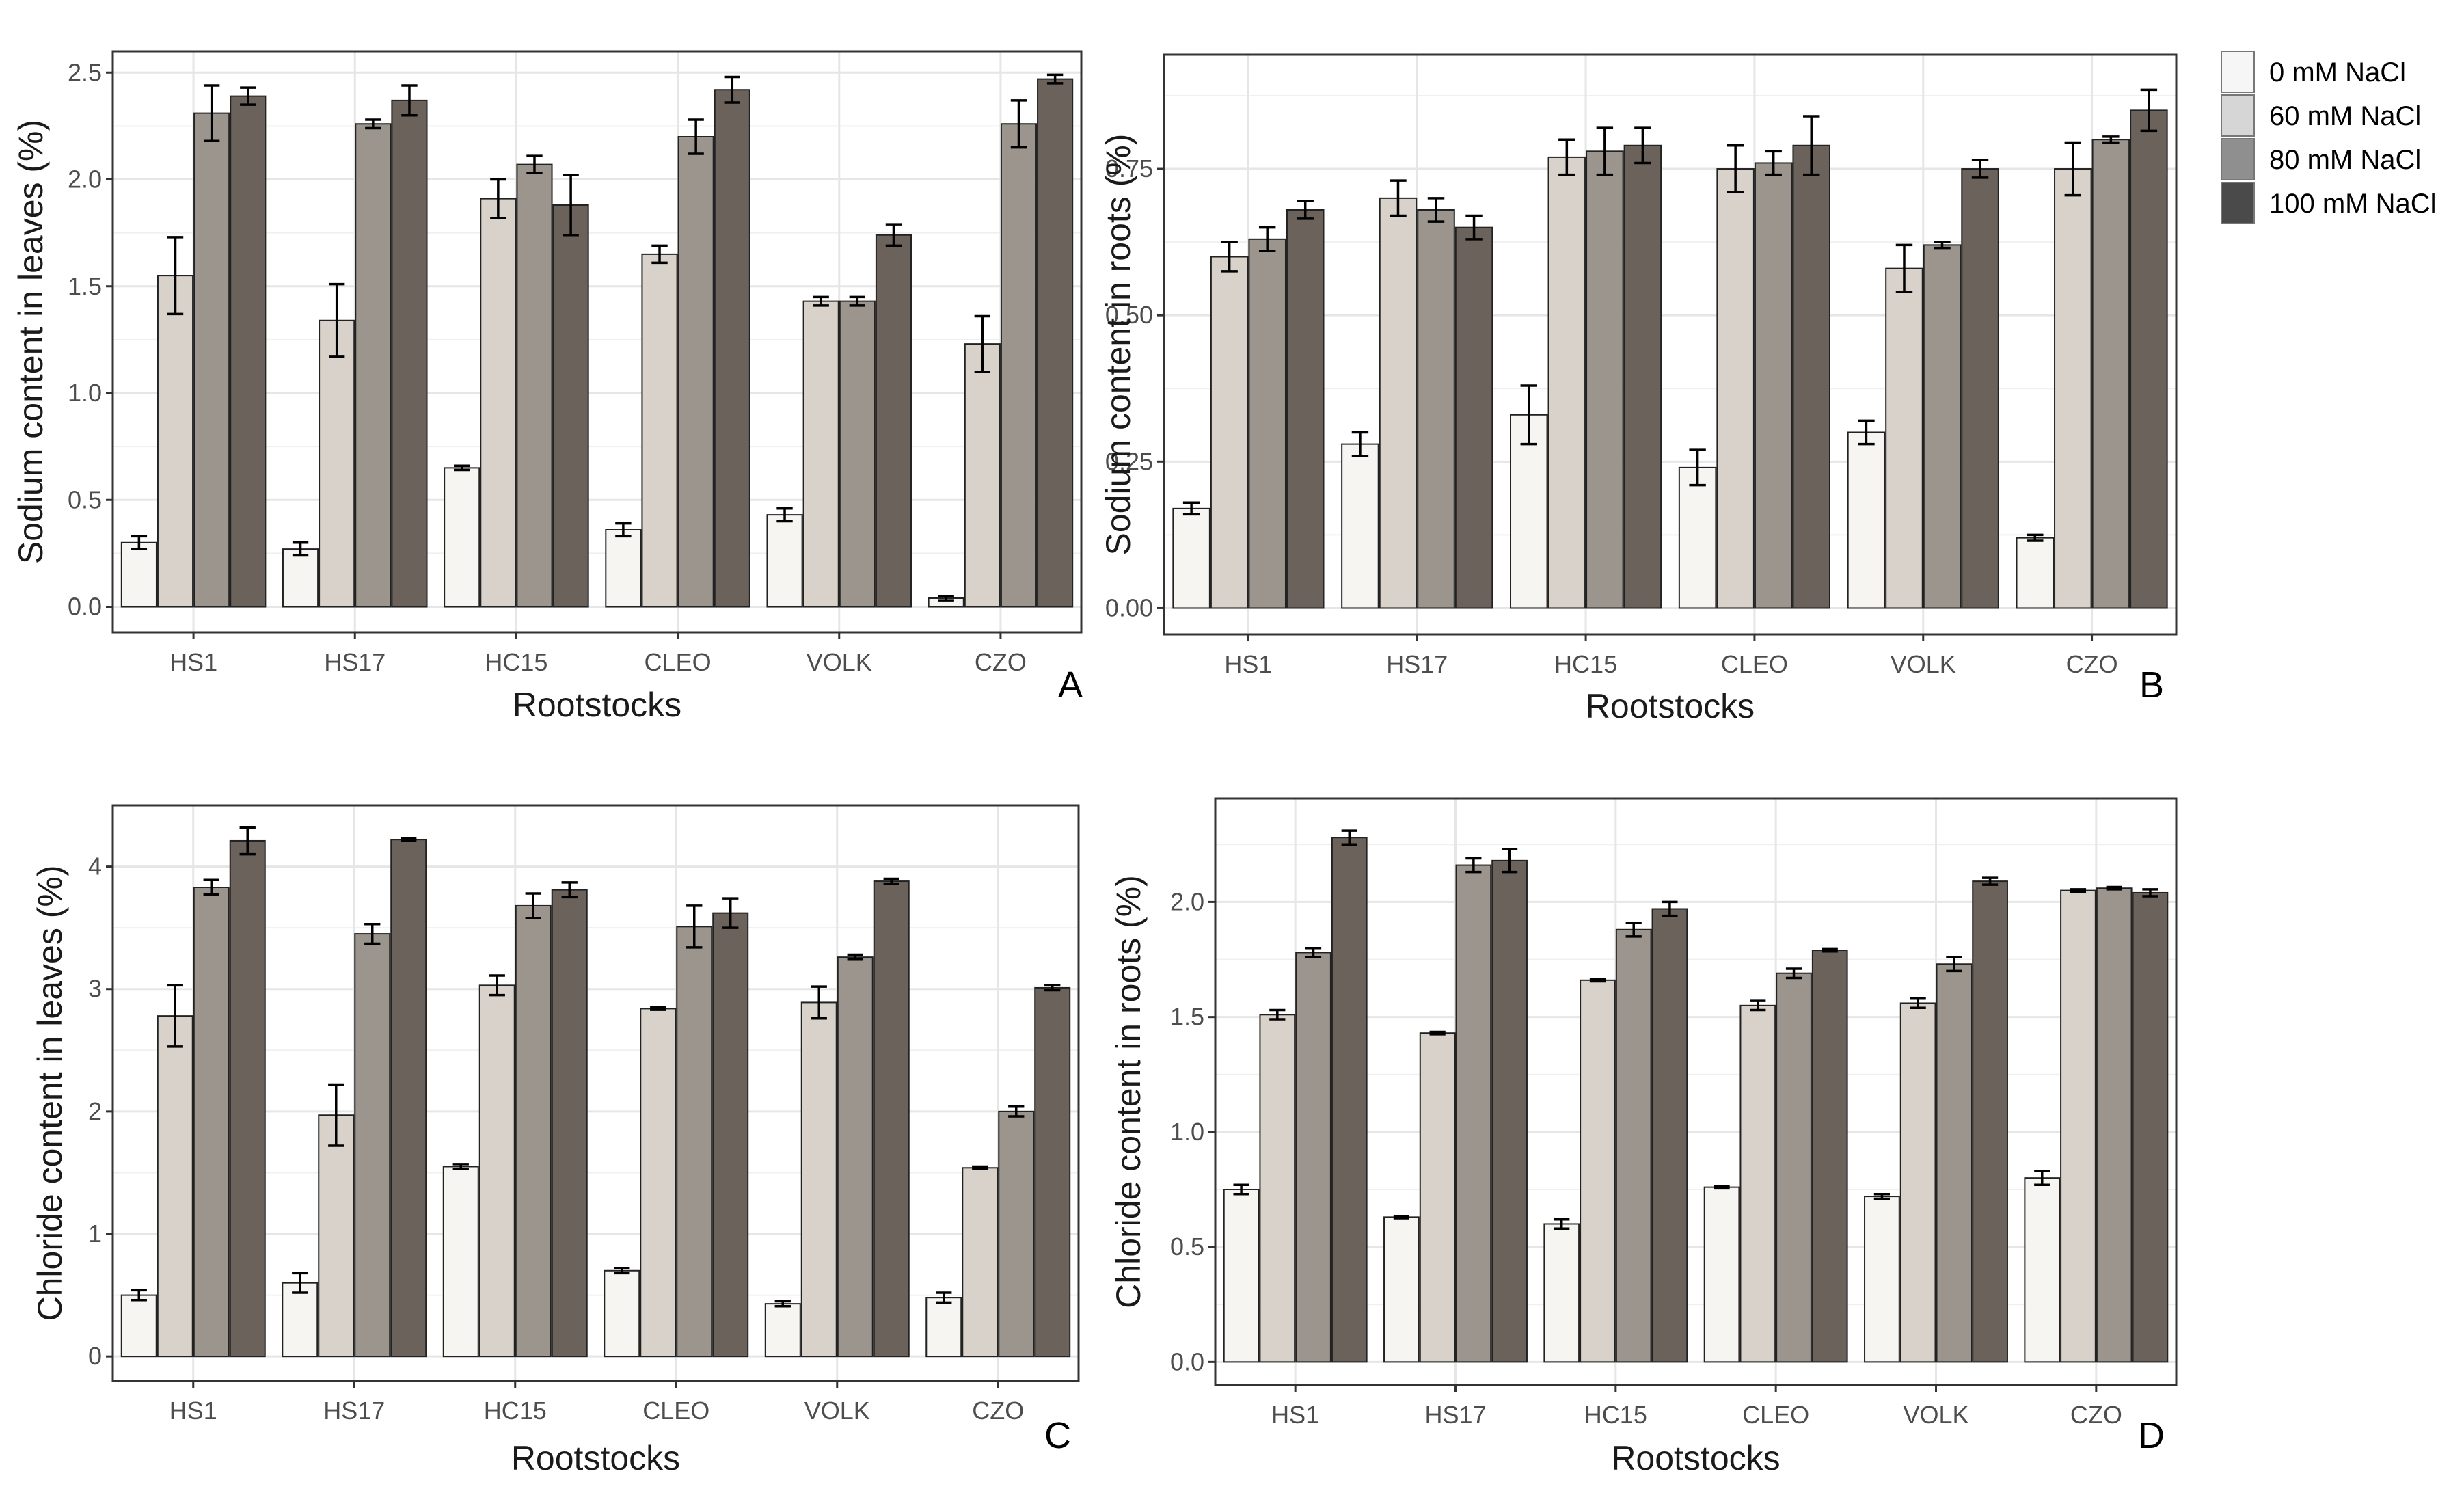 This screenshot has width=2464, height=1506. What do you see at coordinates (1129, 461) in the screenshot?
I see `y-tick-label: 0.25` at bounding box center [1129, 461].